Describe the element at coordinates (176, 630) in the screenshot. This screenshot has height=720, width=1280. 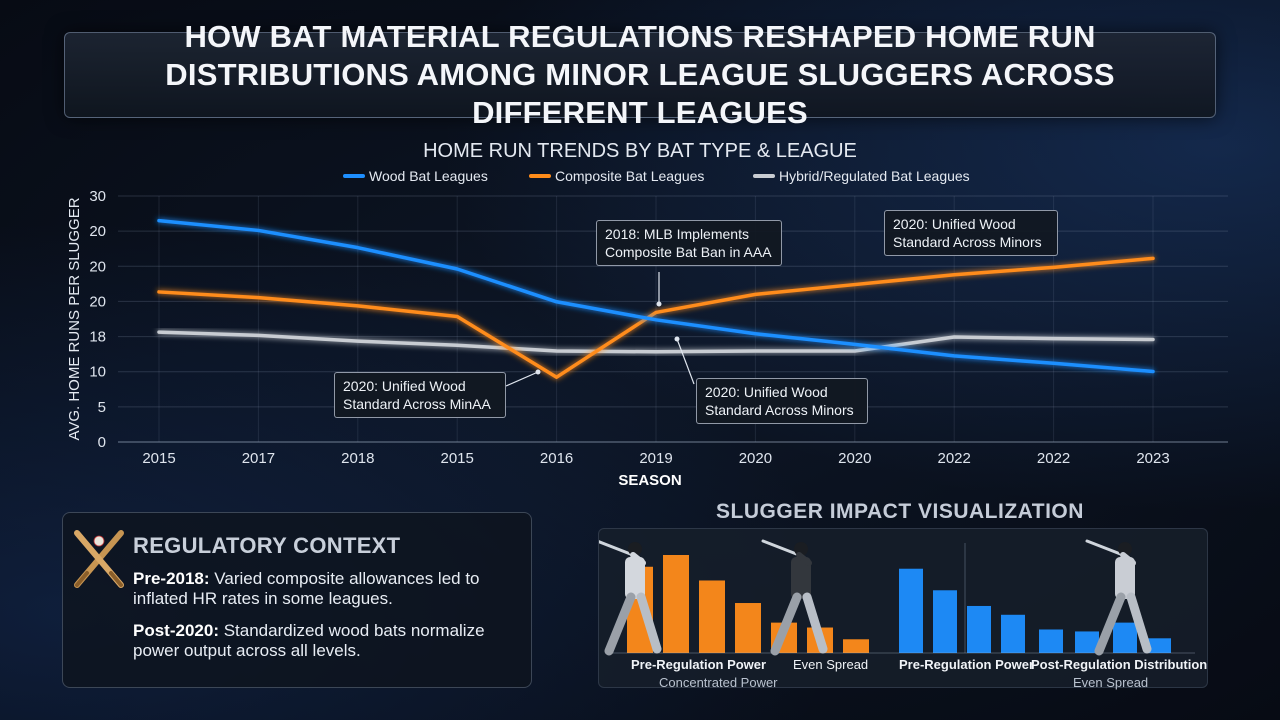
I see `context-post-2020-label: Post-2020:` at that location.